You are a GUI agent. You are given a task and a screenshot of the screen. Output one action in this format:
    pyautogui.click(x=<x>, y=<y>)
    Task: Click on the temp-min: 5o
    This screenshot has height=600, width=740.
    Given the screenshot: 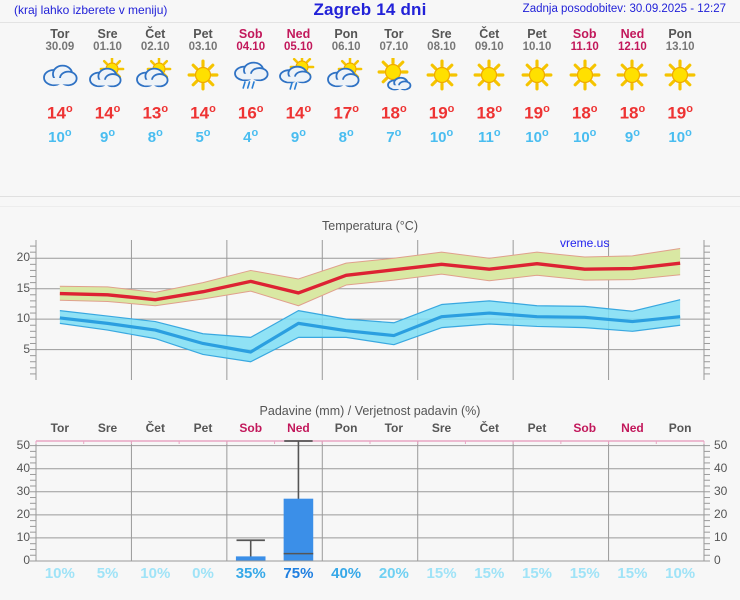 What is the action you would take?
    pyautogui.click(x=203, y=136)
    